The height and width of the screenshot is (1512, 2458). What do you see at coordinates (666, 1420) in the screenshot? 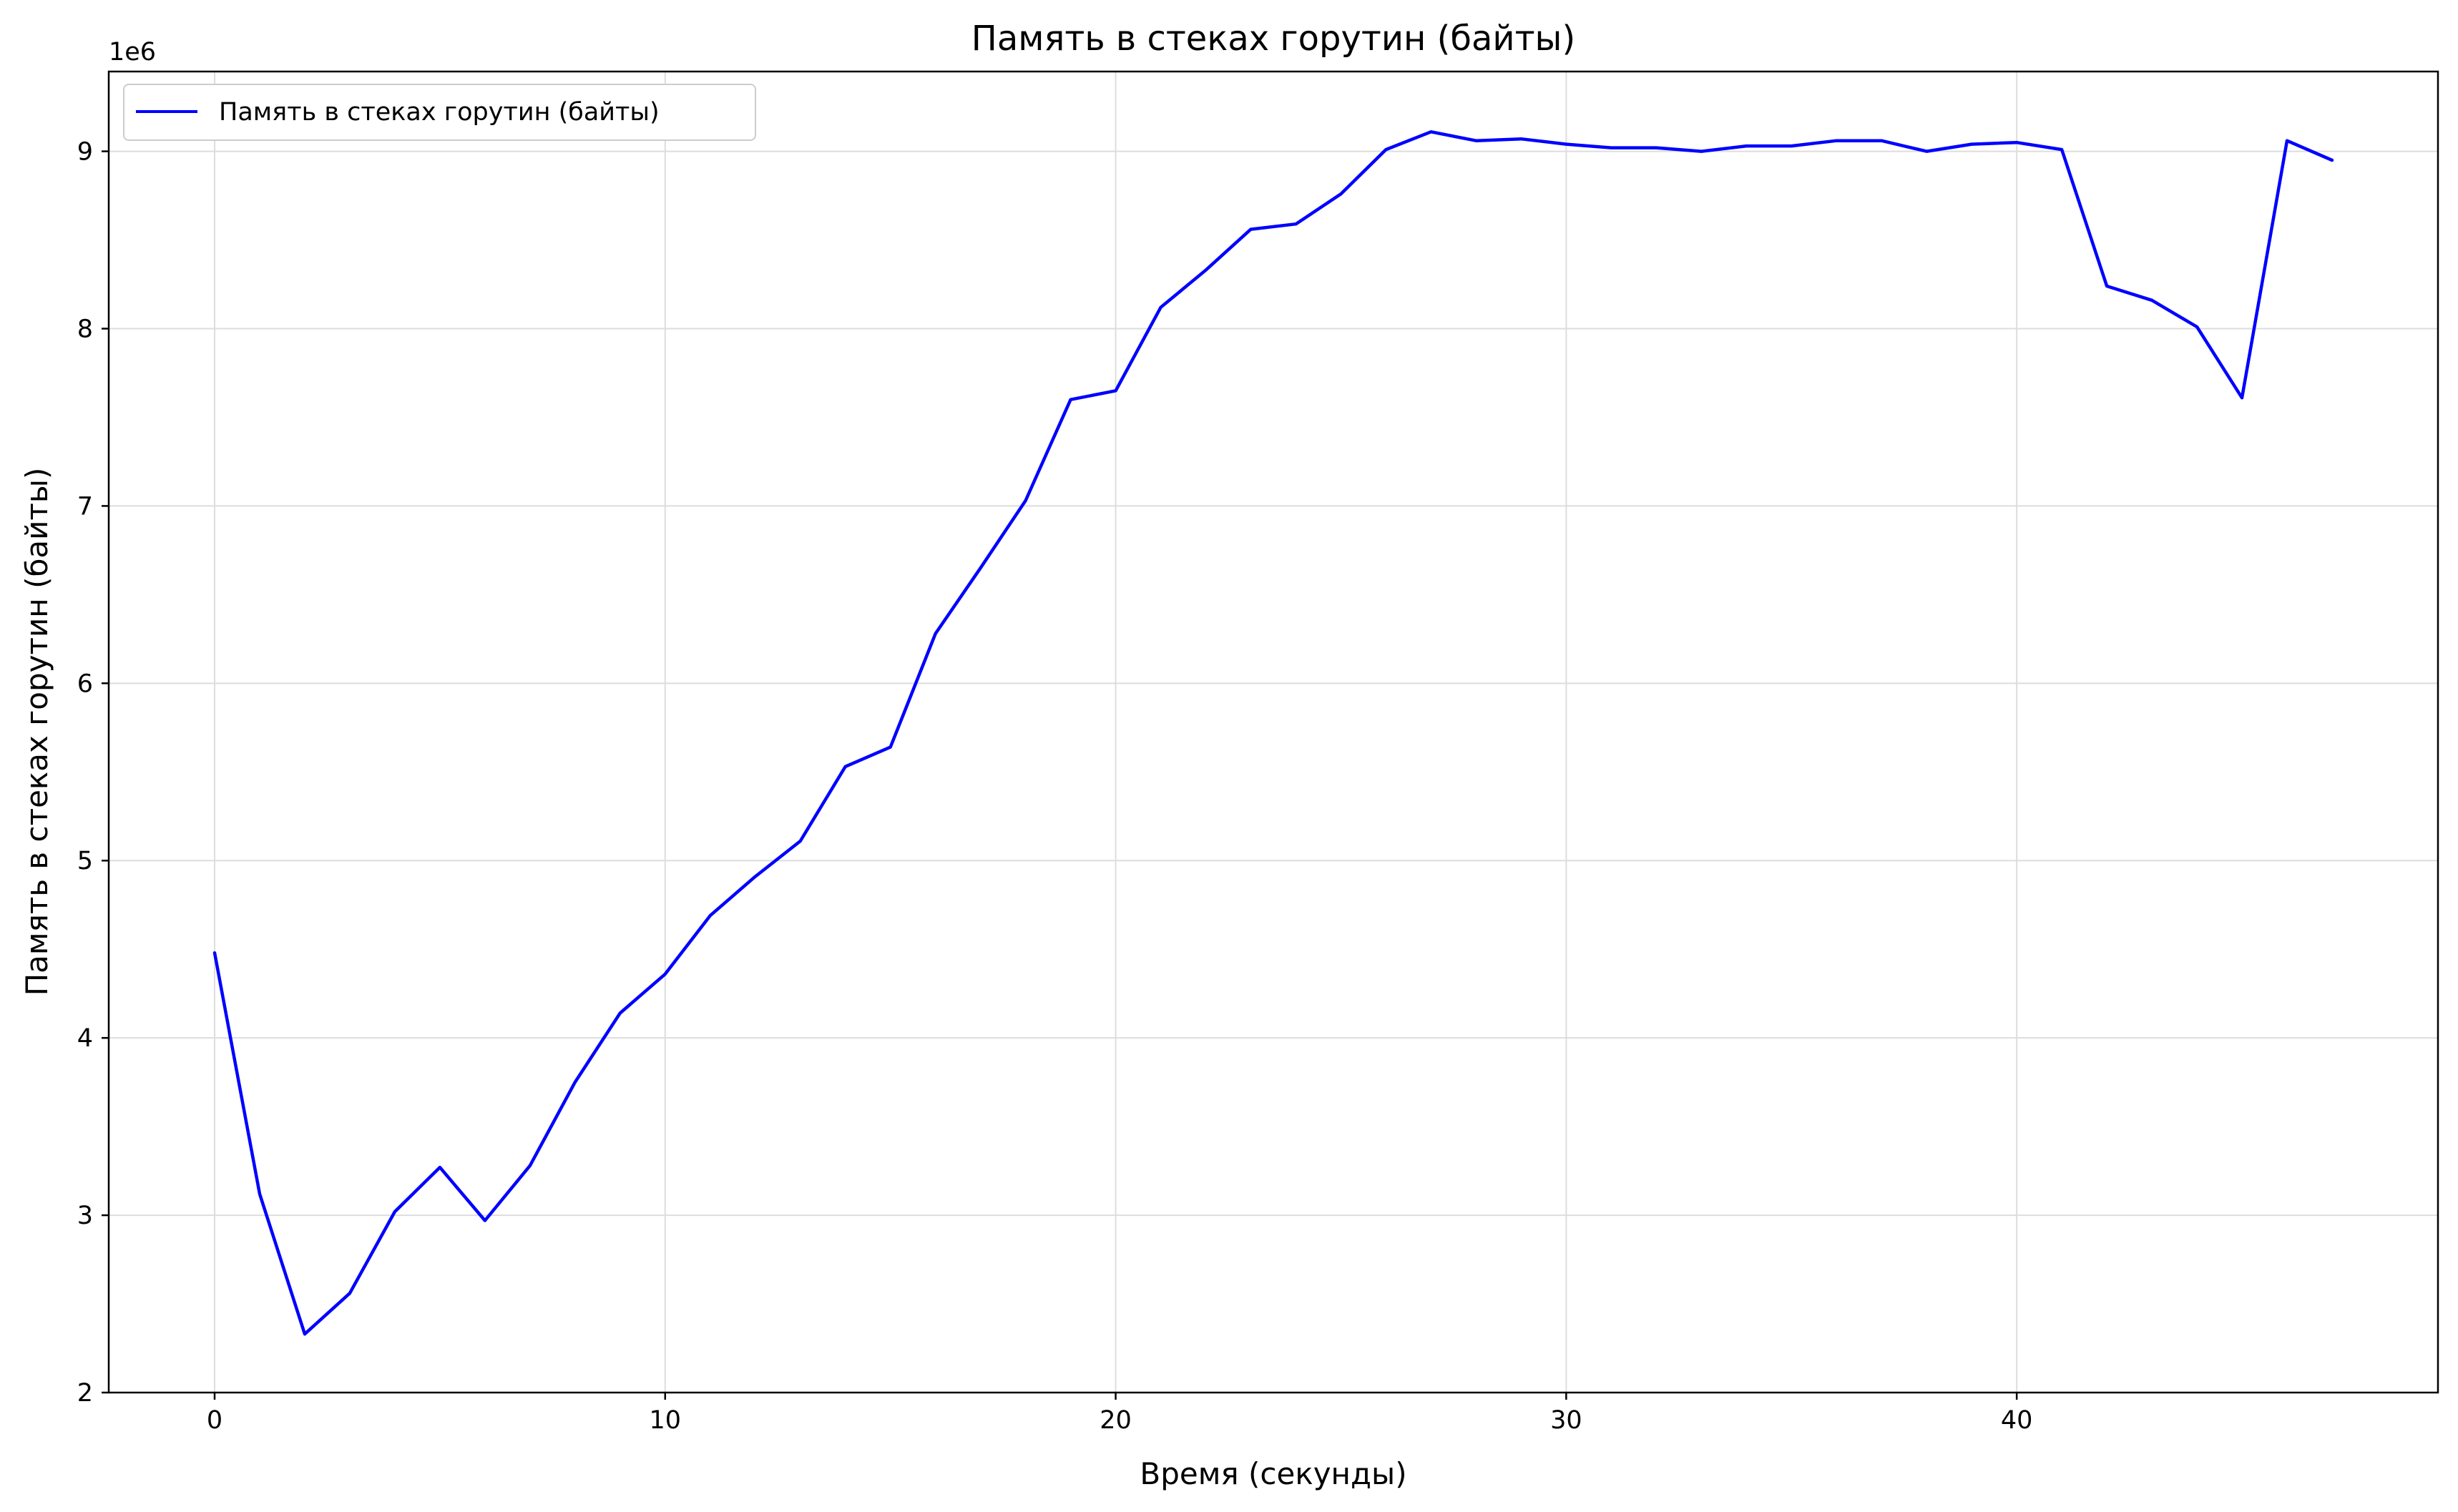
I see `x-tick-label: 10` at bounding box center [666, 1420].